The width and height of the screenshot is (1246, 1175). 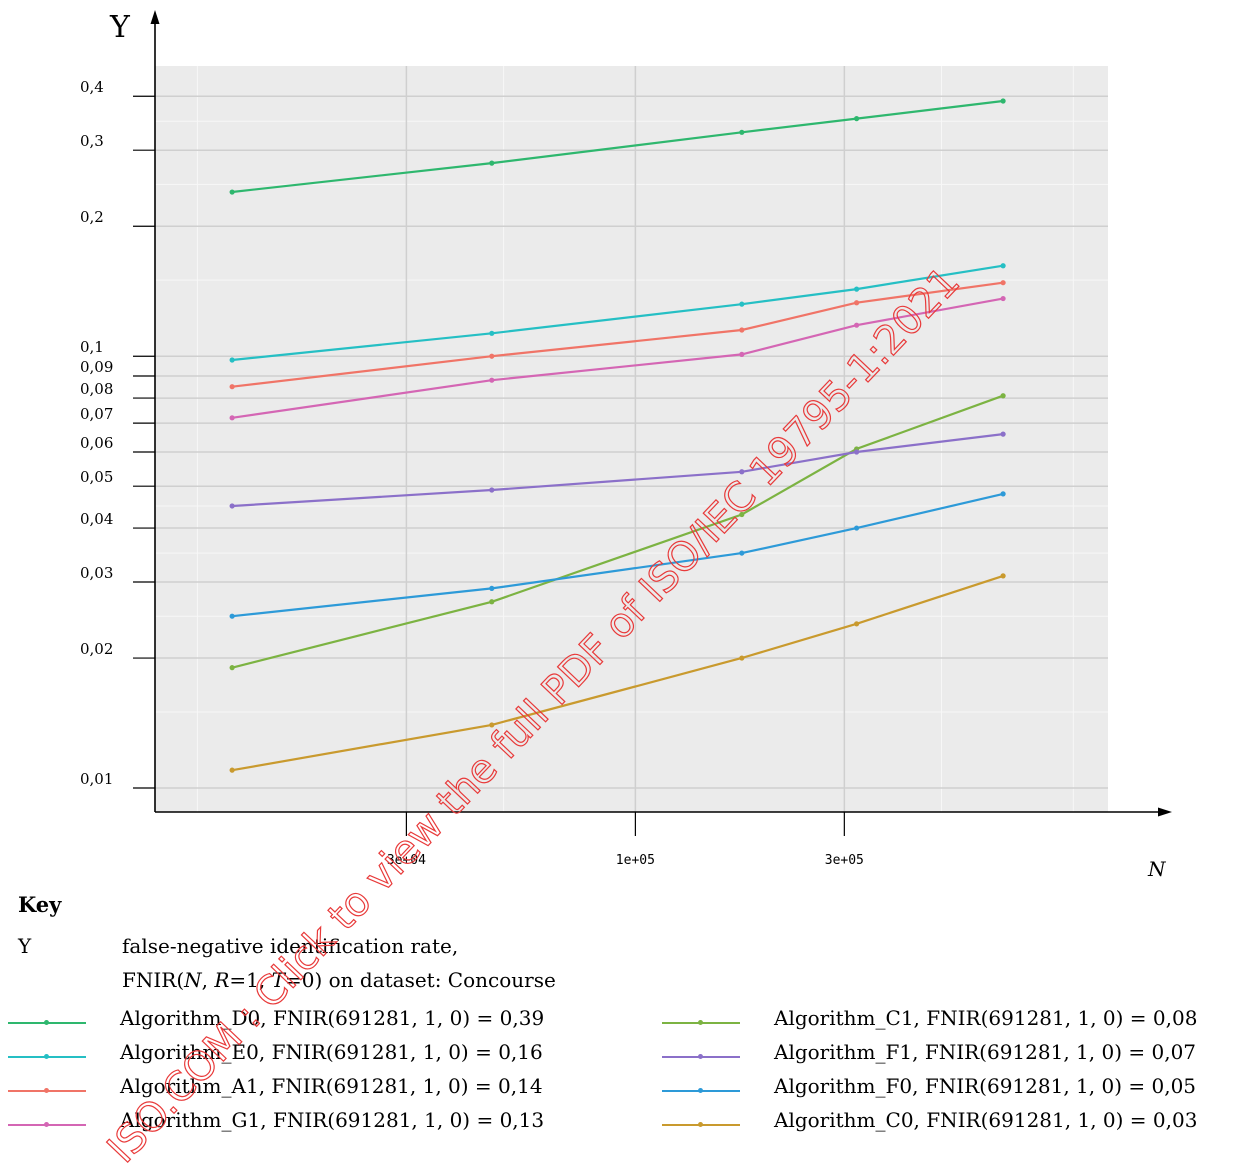 What do you see at coordinates (92, 217) in the screenshot?
I see `y-tick-label: 0,2` at bounding box center [92, 217].